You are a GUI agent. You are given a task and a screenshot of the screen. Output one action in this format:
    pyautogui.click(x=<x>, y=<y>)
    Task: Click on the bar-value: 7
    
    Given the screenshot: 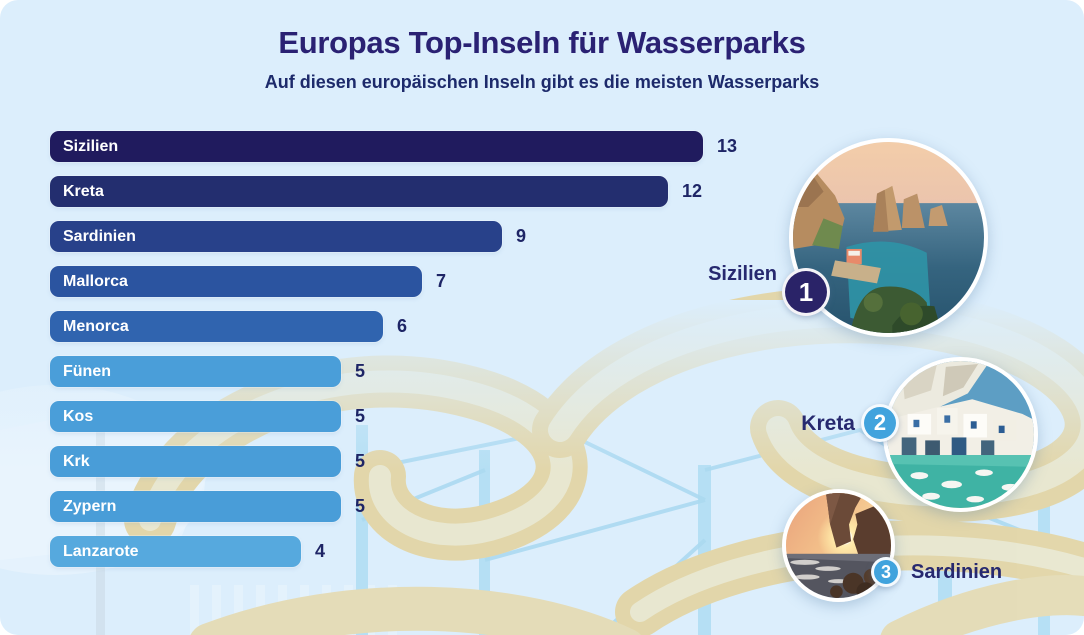 What is the action you would take?
    pyautogui.click(x=441, y=281)
    